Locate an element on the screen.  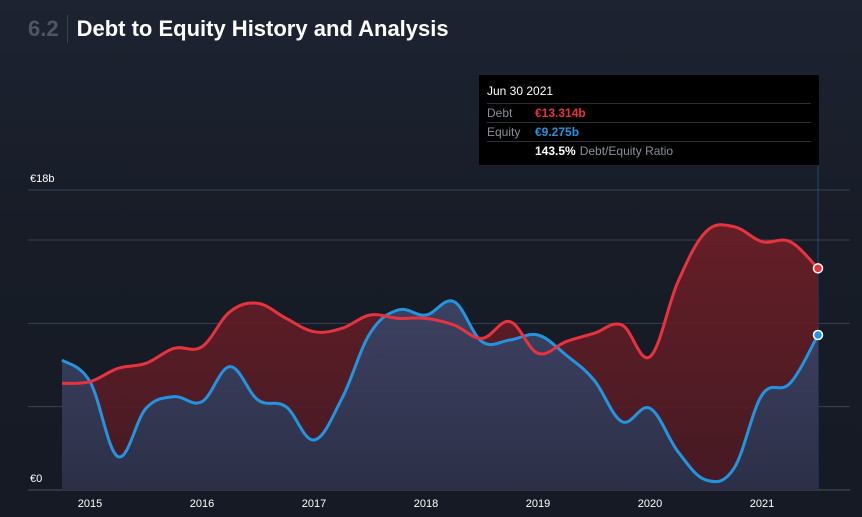
tooltip-date: Jun 30 2021 is located at coordinates (649, 94).